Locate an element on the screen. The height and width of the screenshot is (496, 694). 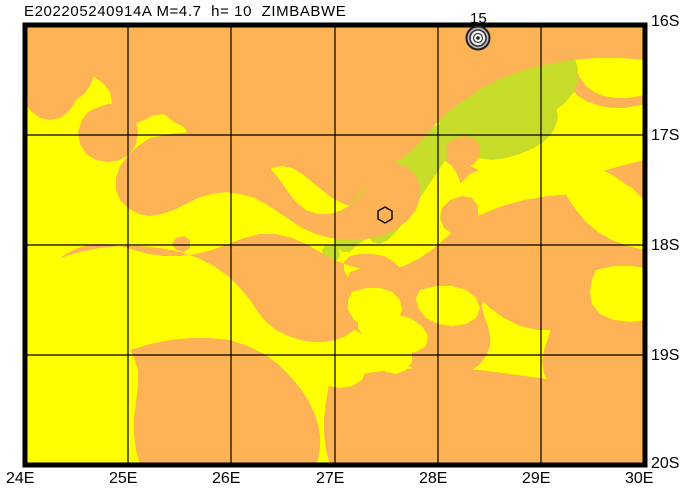
terrain-detail-y2 is located at coordinates (393, 334).